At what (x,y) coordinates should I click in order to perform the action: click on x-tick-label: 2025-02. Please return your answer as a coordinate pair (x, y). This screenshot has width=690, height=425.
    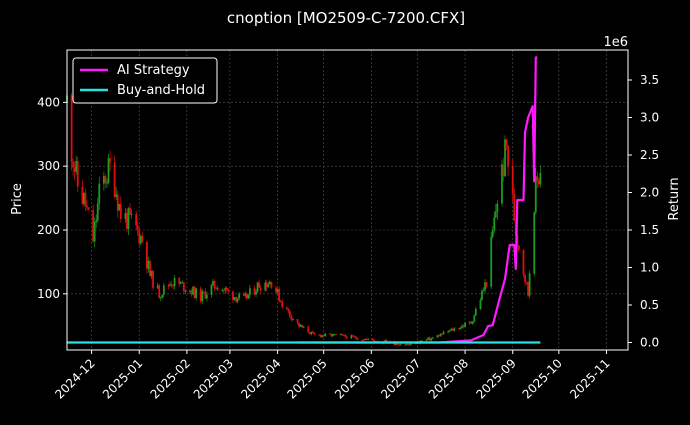
    Looking at the image, I should click on (170, 378).